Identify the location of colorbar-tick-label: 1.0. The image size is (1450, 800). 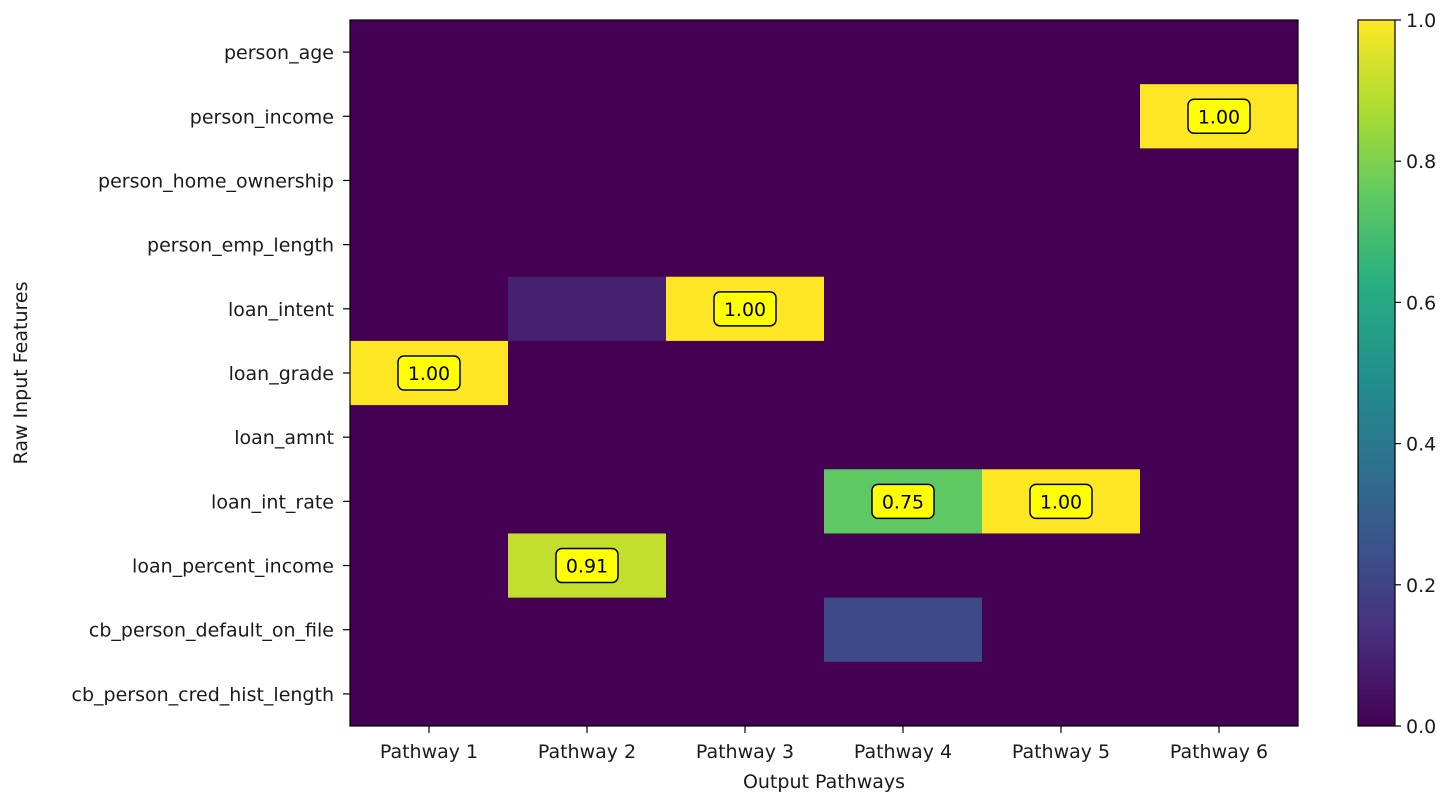
(1421, 21).